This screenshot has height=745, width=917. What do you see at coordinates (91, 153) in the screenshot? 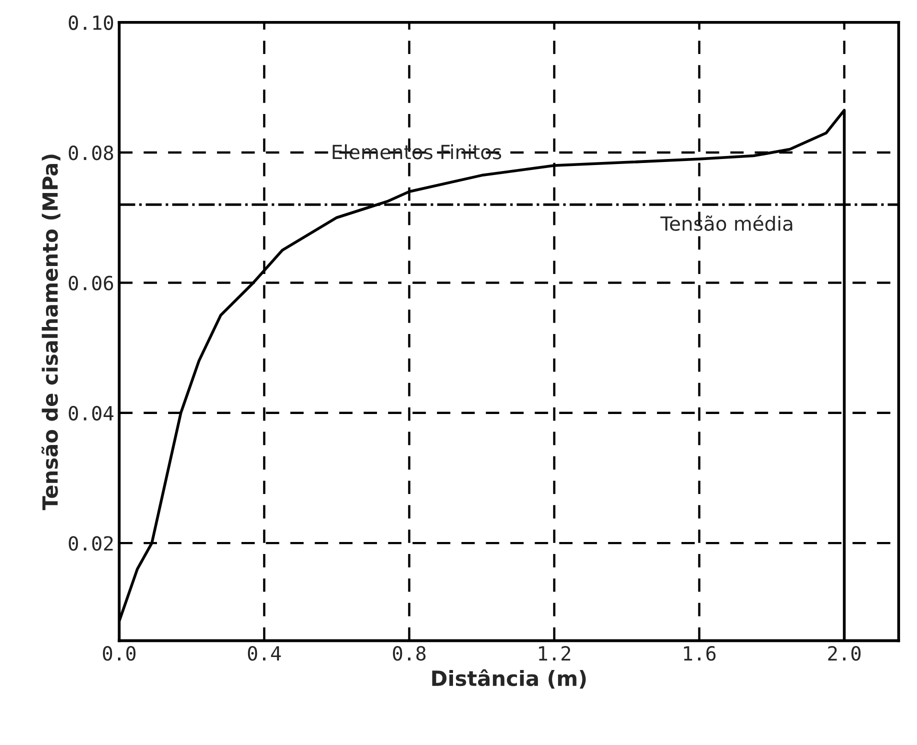
I see `y-tick-label: 0.08` at bounding box center [91, 153].